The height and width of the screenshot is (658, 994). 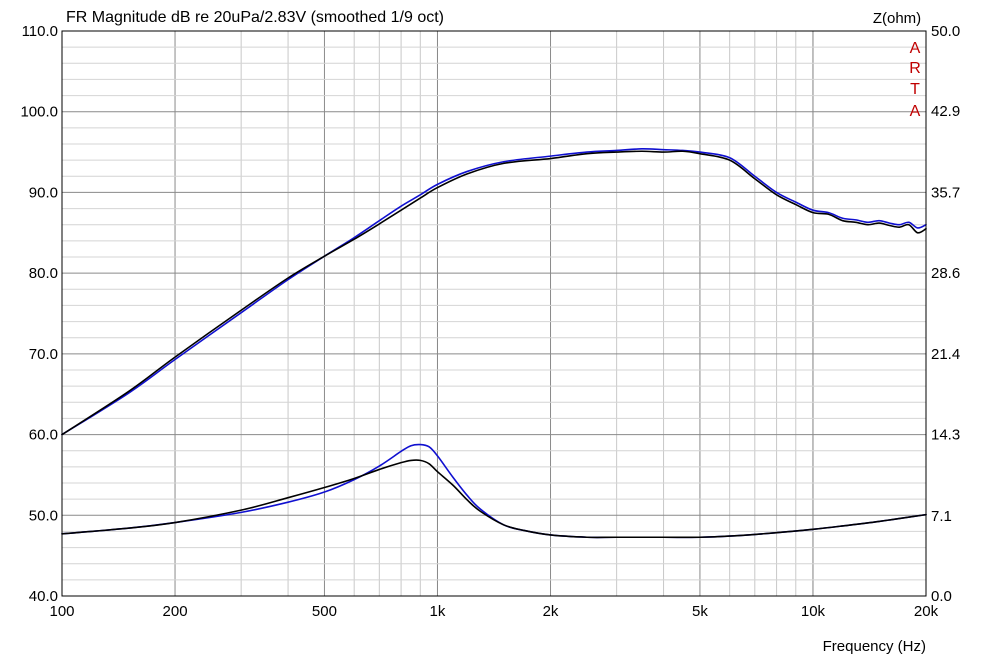 I want to click on arta-logo: A R T A, so click(x=915, y=80).